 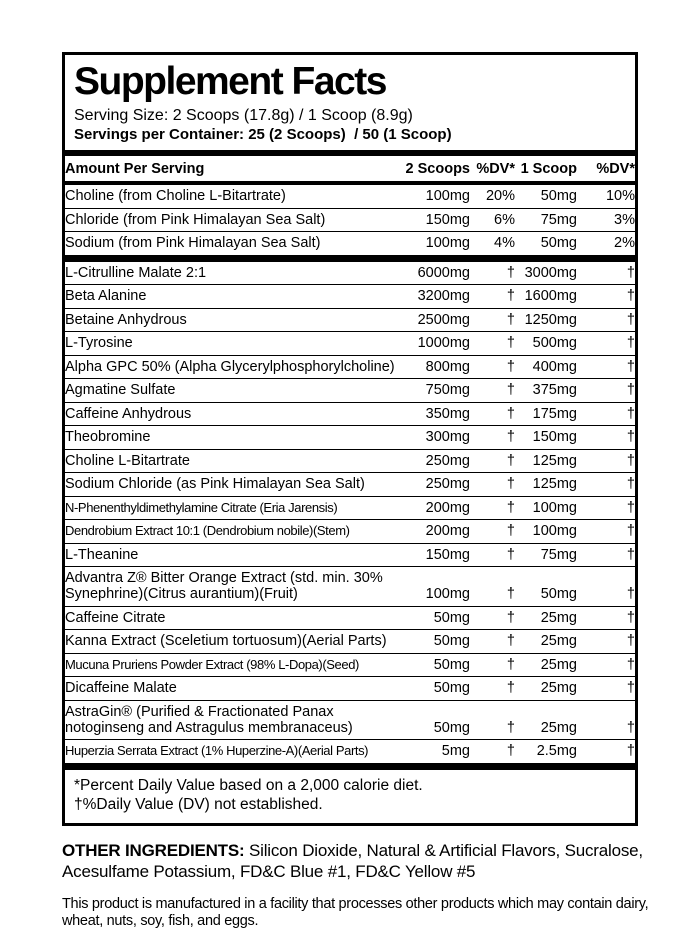 What do you see at coordinates (435, 269) in the screenshot?
I see `amount-2-scoops: 6000mg` at bounding box center [435, 269].